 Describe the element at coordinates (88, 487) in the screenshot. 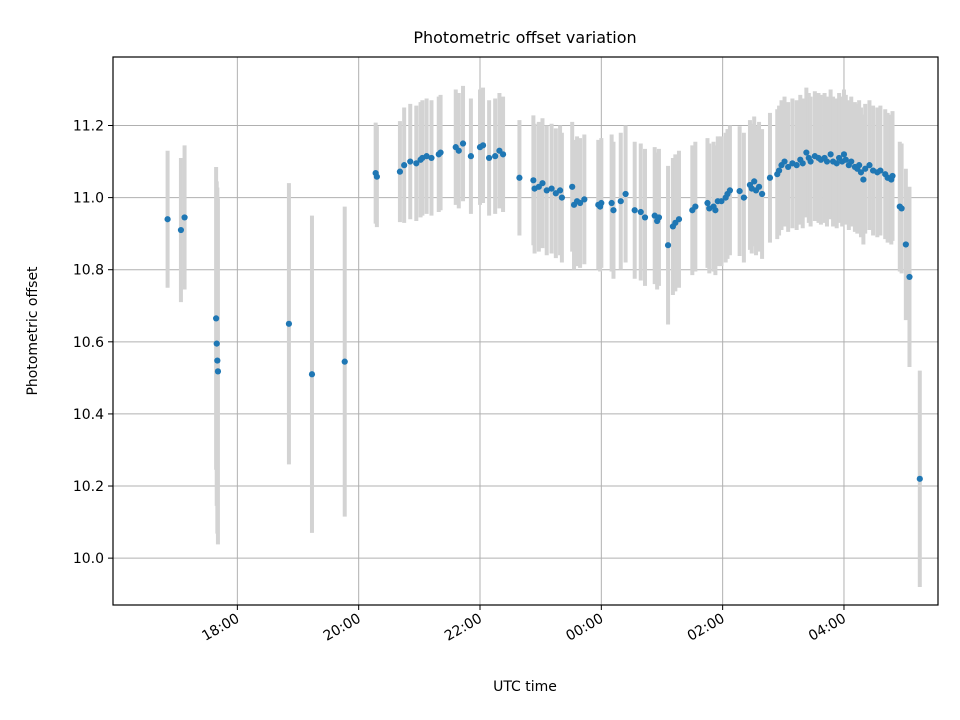

I see `y-tick-label: 10.2` at that location.